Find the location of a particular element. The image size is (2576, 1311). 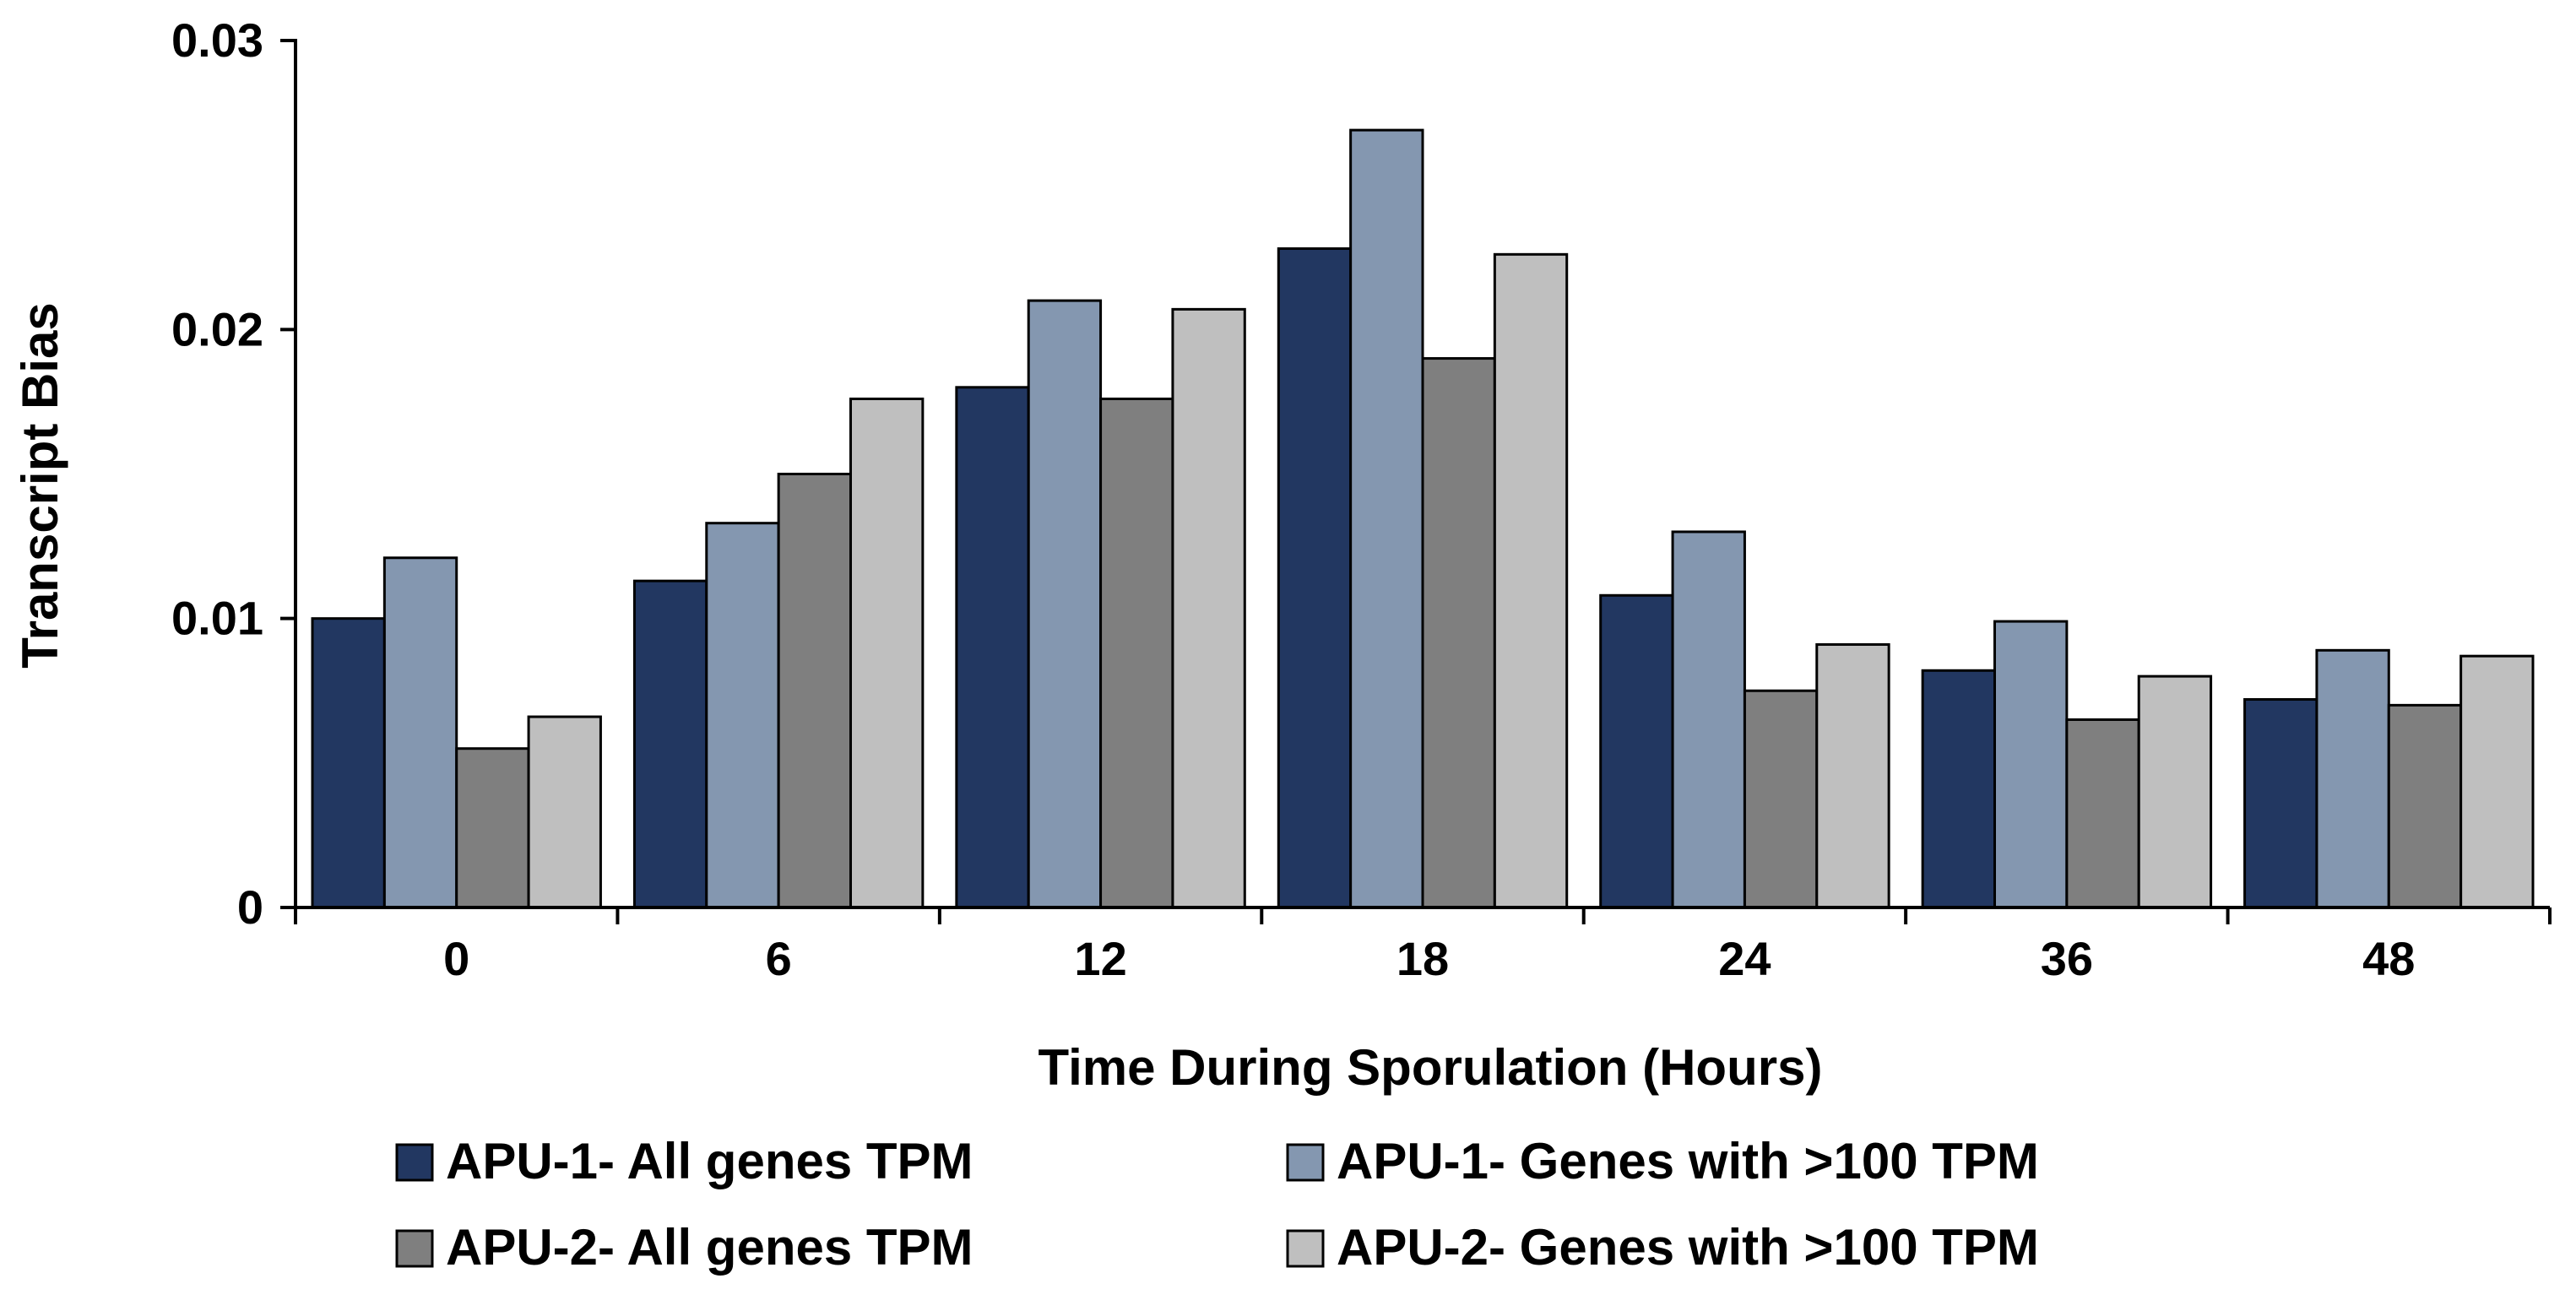

x-tick-label: 18 is located at coordinates (1422, 958).